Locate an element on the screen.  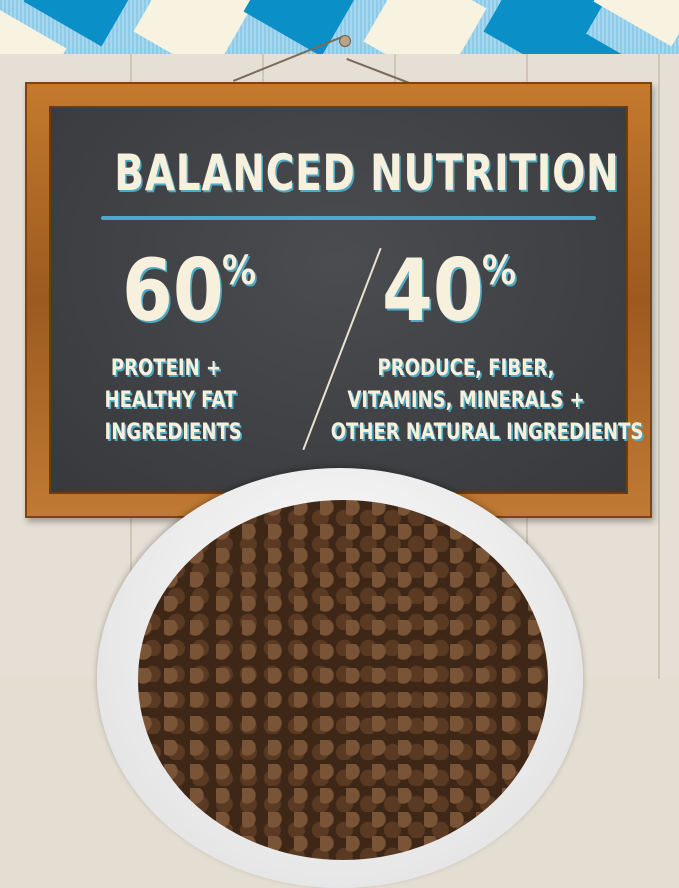
text-line: PRODUCE, FIBER, is located at coordinates (466, 368).